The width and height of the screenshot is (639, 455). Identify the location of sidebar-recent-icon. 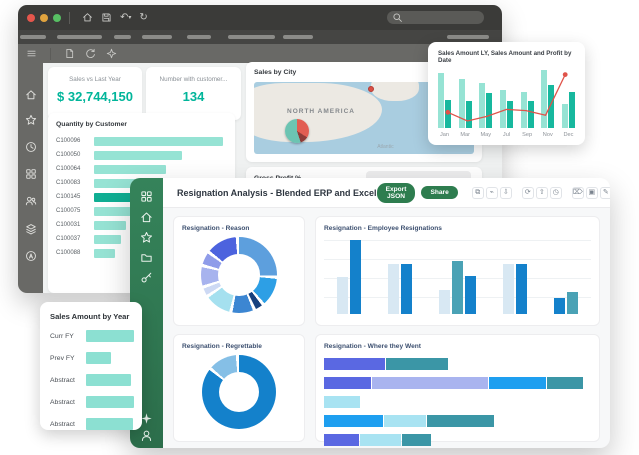
(31, 146).